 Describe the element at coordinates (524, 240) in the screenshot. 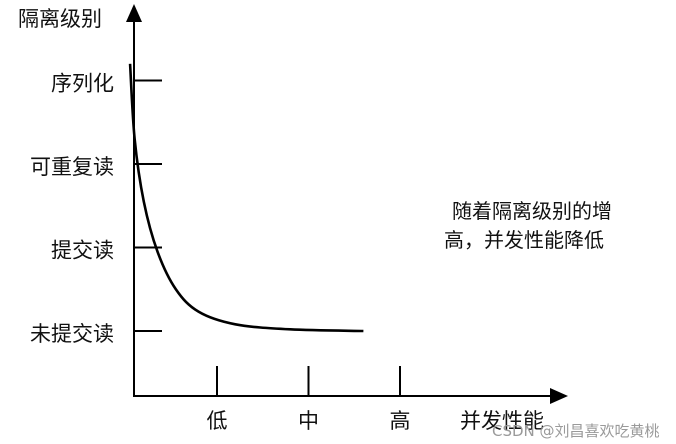

I see `annotation-line-2: 高，并发性能降低` at that location.